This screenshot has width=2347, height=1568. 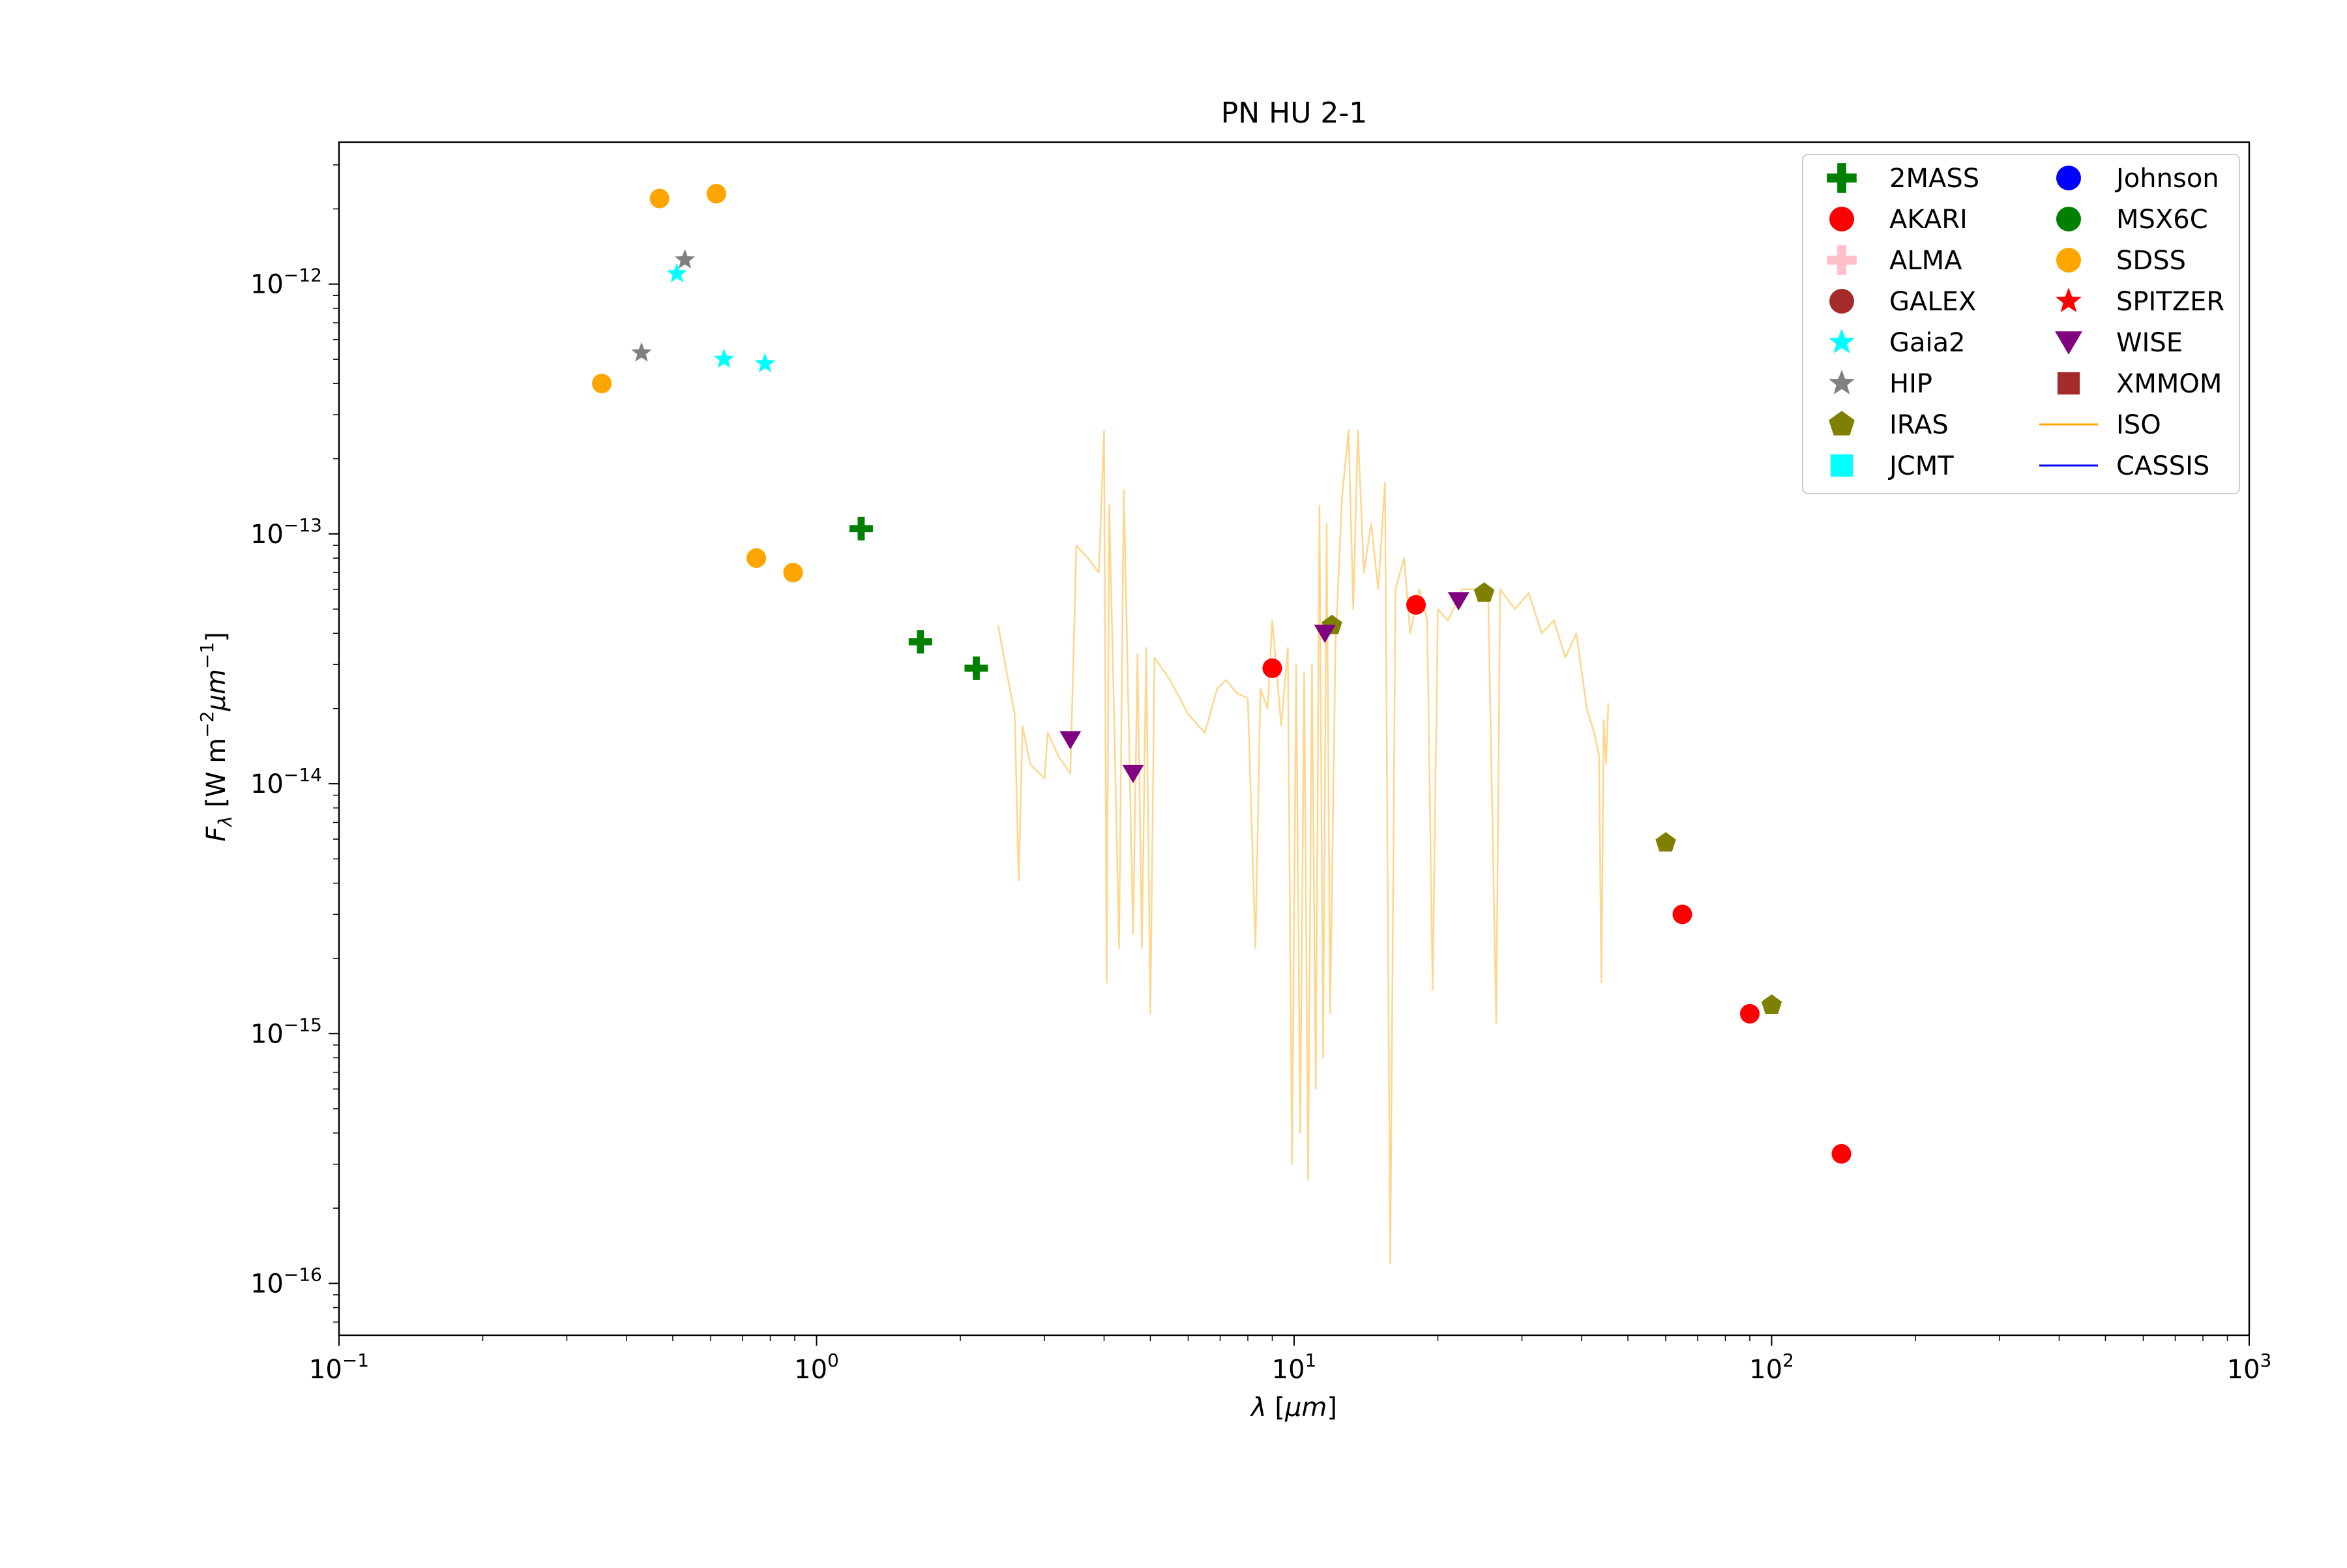 I want to click on legend-label: XMMOM, so click(x=2169, y=384).